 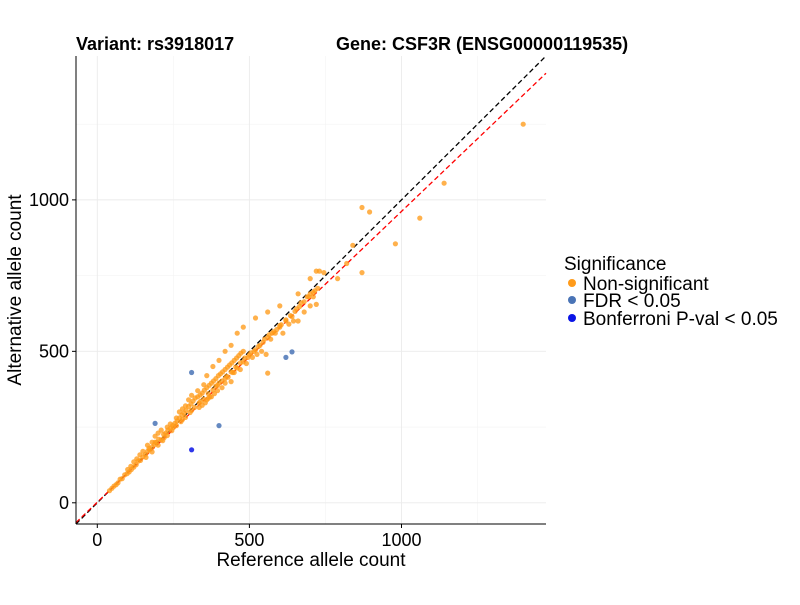 I want to click on legend-label-bonferroni: Bonferroni P-val < 0.05, so click(x=680, y=319).